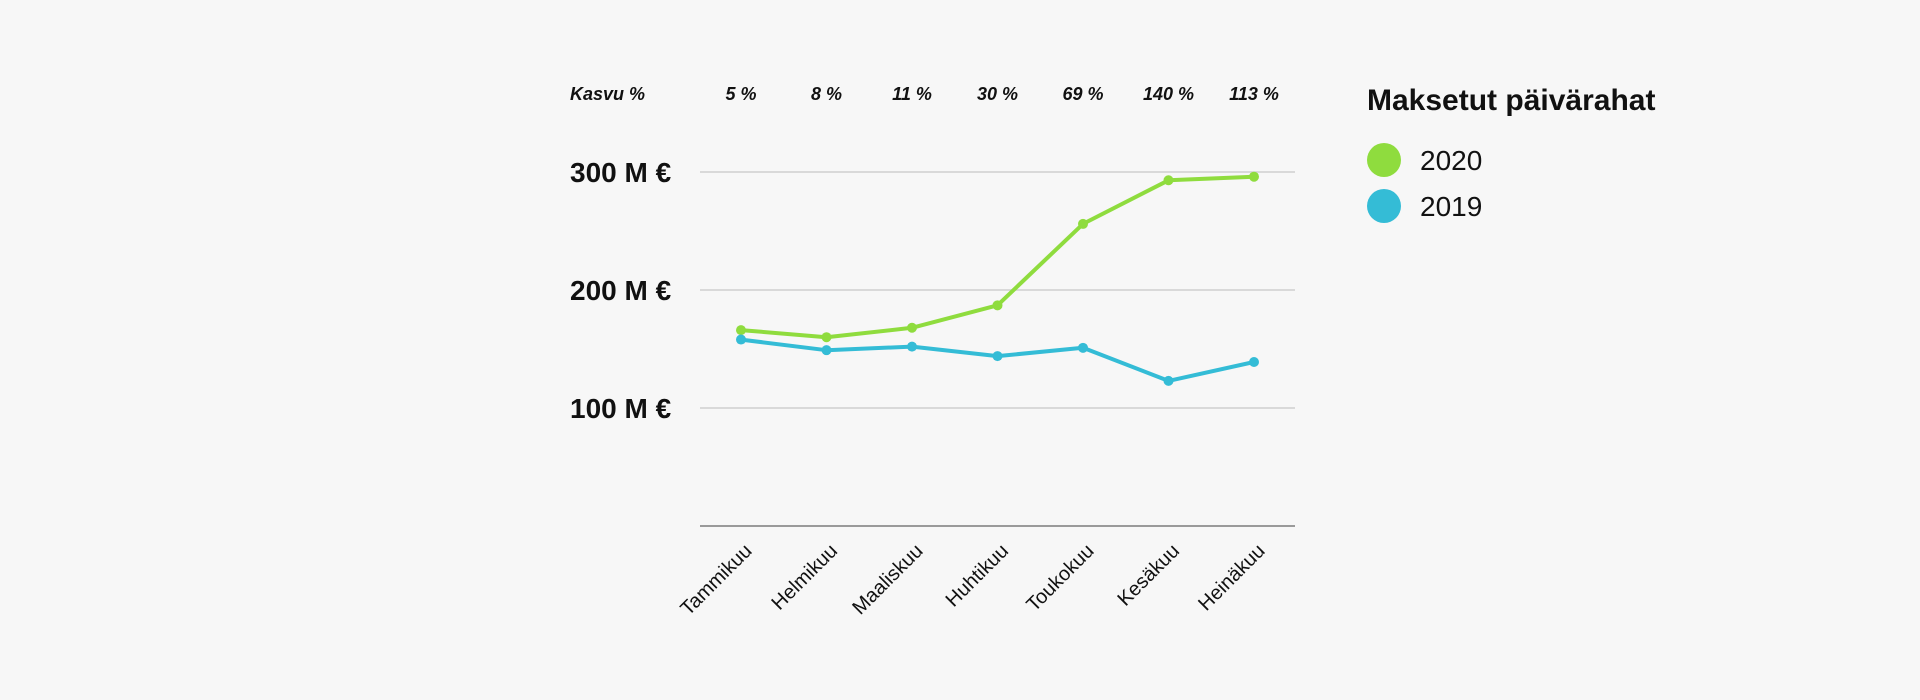 Image resolution: width=1920 pixels, height=700 pixels. I want to click on x-tick-label: Maaliskuu, so click(887, 579).